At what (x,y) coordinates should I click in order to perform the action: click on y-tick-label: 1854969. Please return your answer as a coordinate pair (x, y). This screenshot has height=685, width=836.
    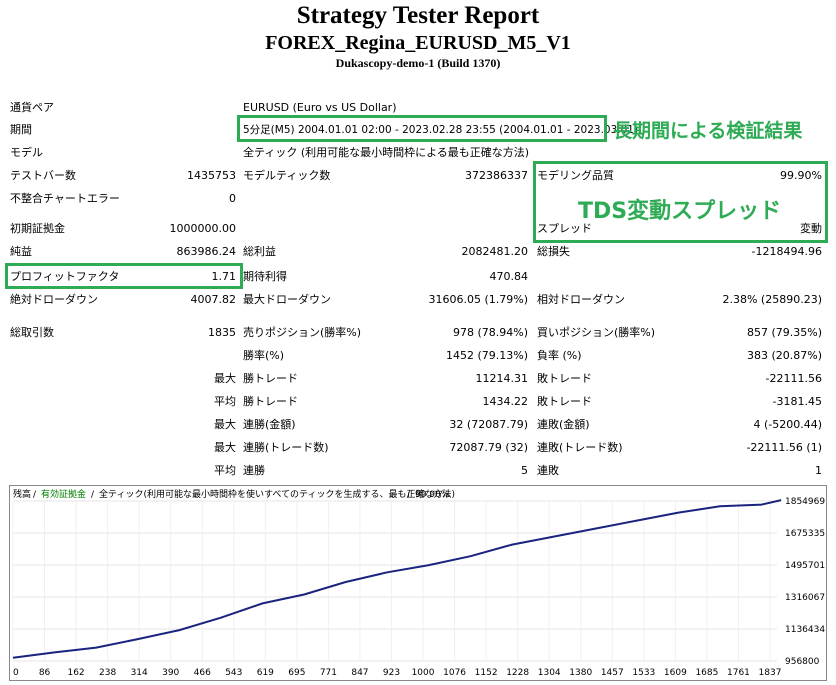
    Looking at the image, I should click on (805, 502).